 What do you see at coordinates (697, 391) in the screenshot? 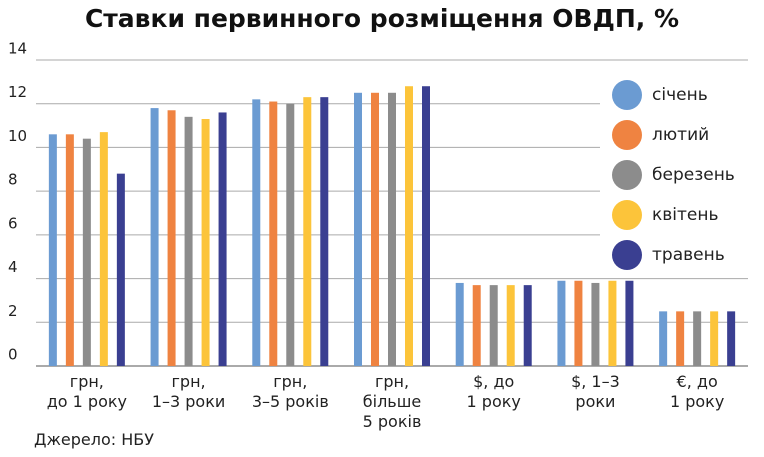
I see `x-tick-label: €, до 1 року` at bounding box center [697, 391].